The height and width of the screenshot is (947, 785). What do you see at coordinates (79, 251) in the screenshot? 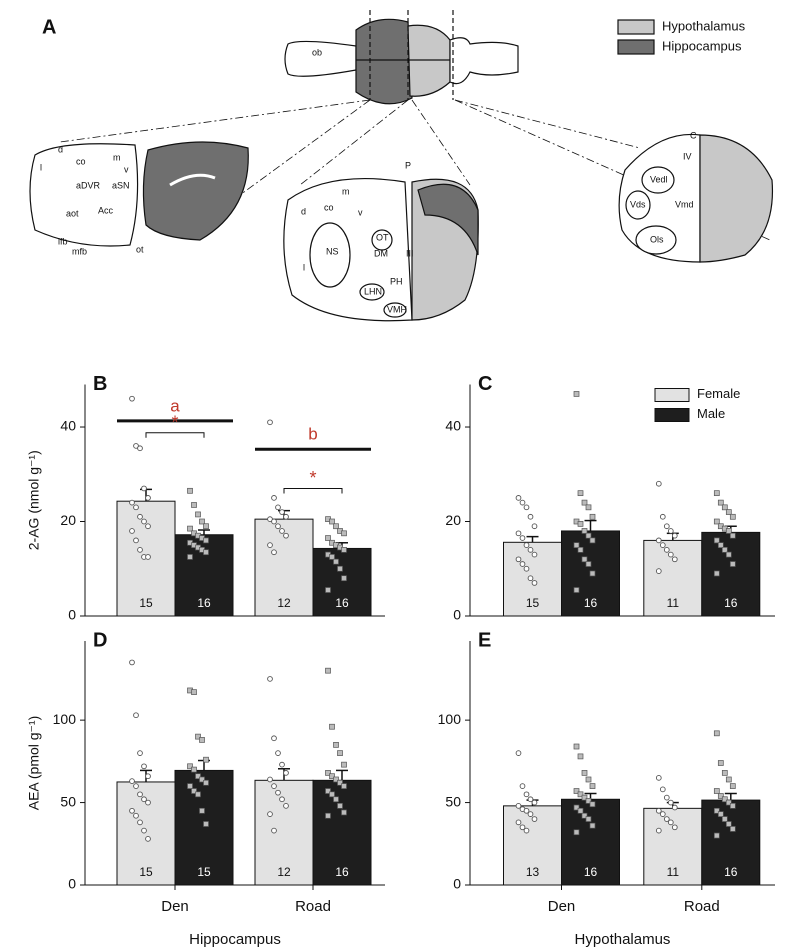
I see `region-label: mfb` at bounding box center [79, 251].